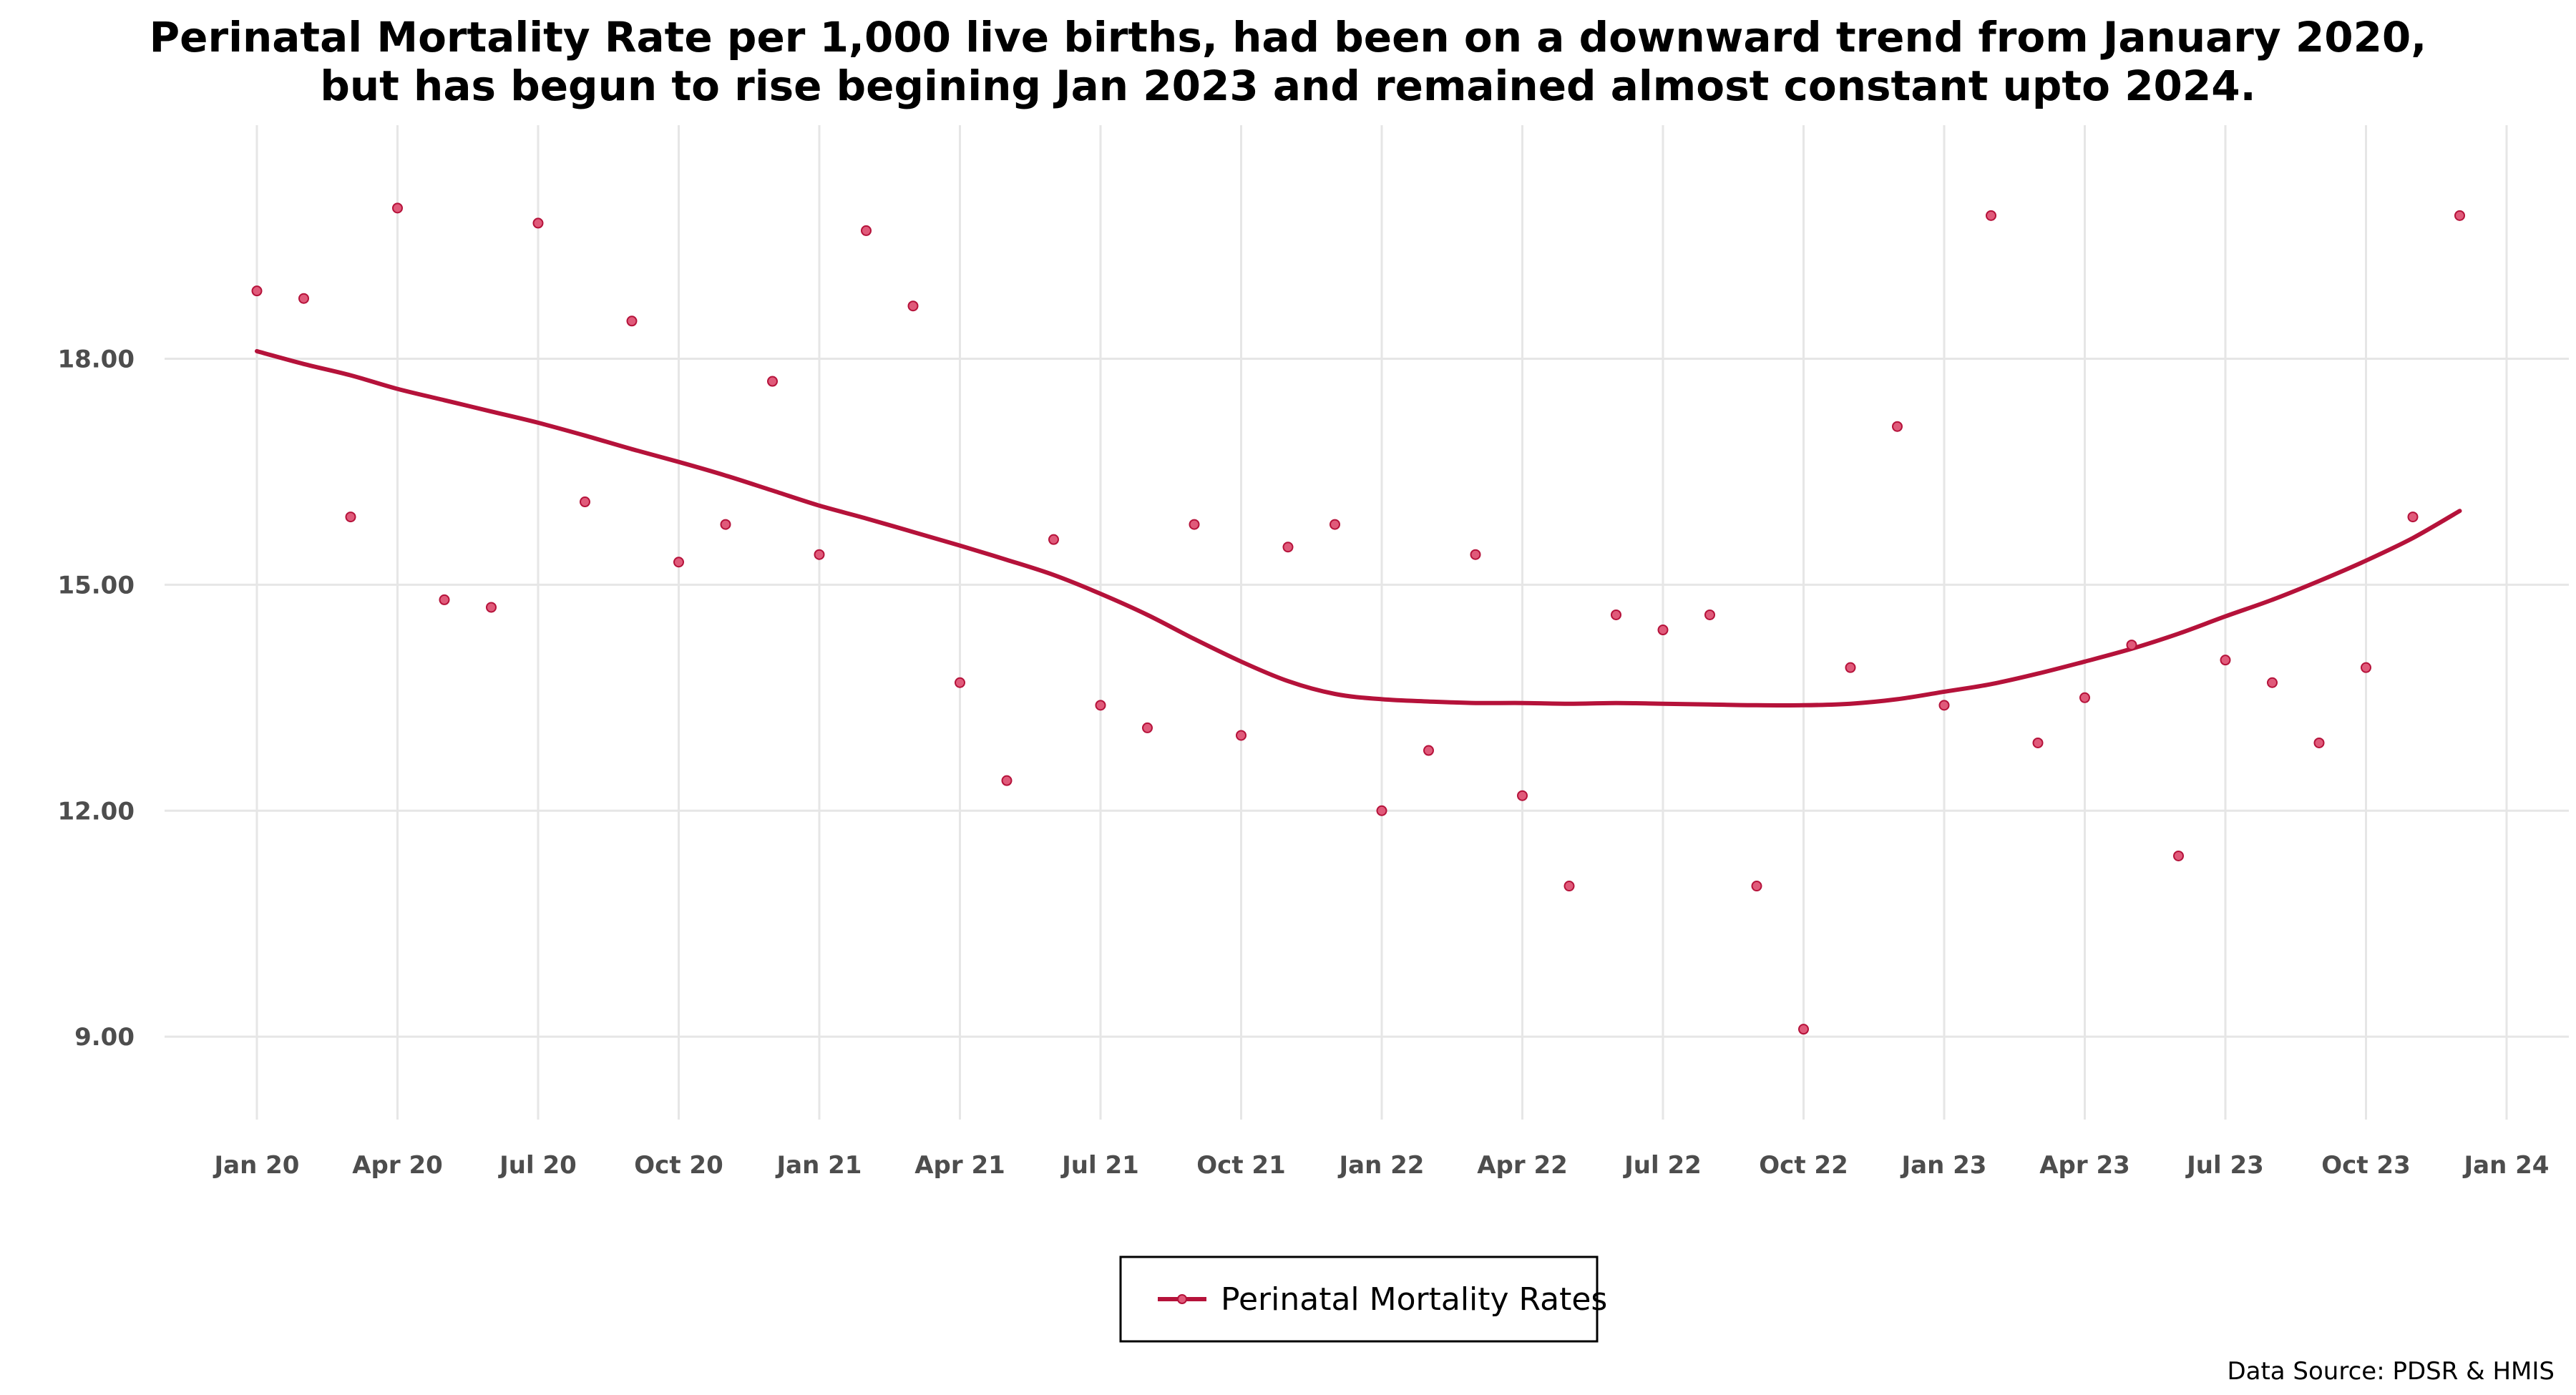  Describe the element at coordinates (2506, 1165) in the screenshot. I see `x-tick-label: Jan 24` at that location.